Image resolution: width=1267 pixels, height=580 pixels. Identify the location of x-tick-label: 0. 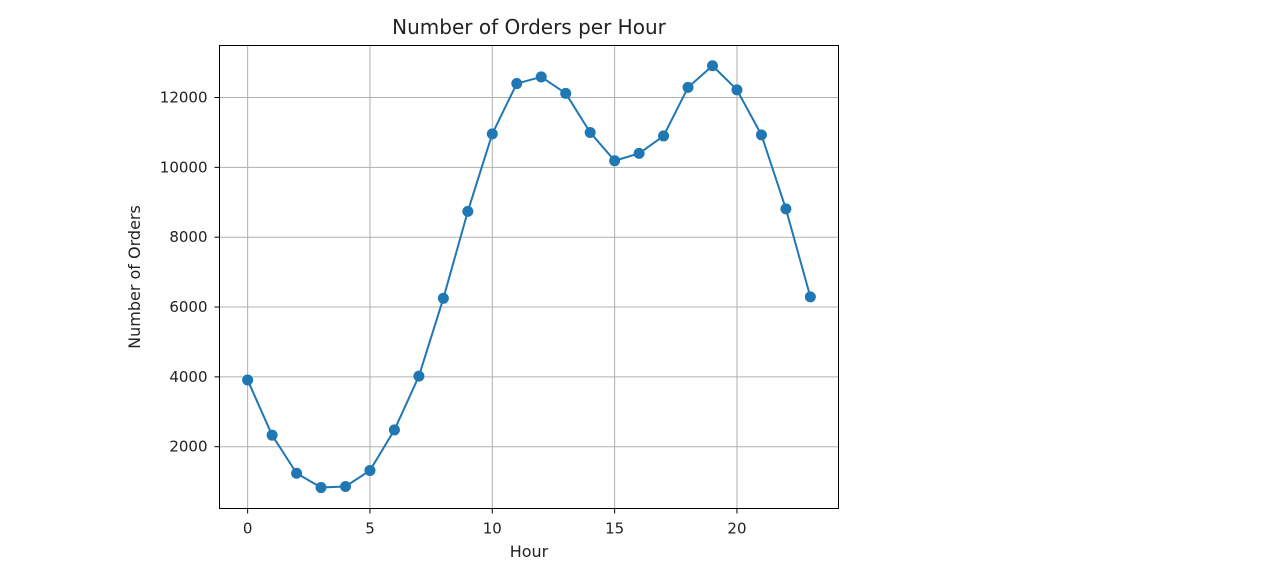
(248, 529).